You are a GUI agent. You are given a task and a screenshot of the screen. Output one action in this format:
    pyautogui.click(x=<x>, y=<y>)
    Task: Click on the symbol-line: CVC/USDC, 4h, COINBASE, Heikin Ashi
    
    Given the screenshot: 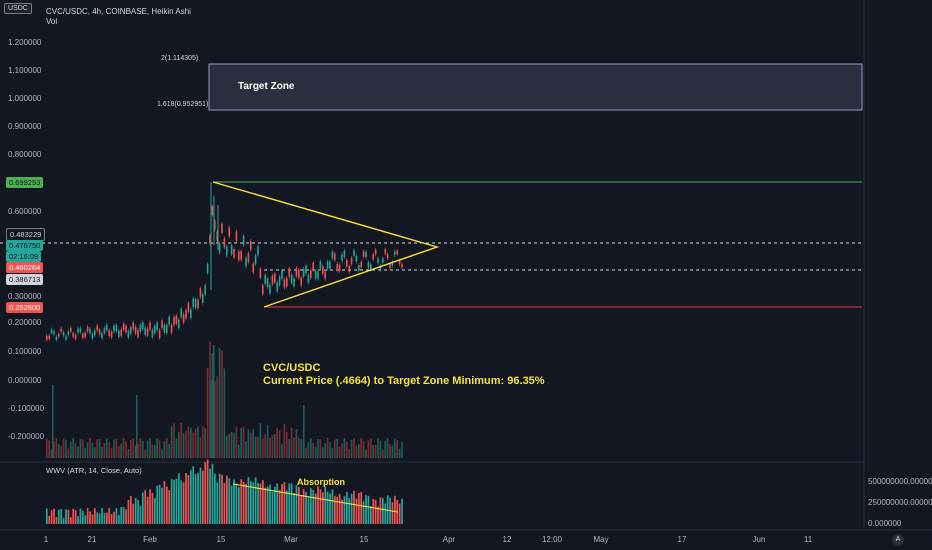 What is the action you would take?
    pyautogui.click(x=118, y=11)
    